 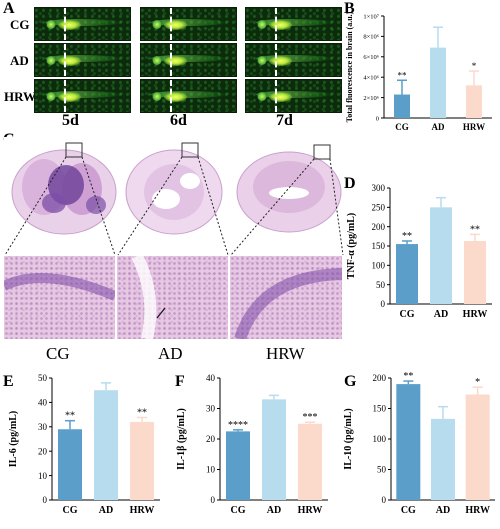 What do you see at coordinates (350, 183) in the screenshot?
I see `panel-label-d: D` at bounding box center [350, 183].